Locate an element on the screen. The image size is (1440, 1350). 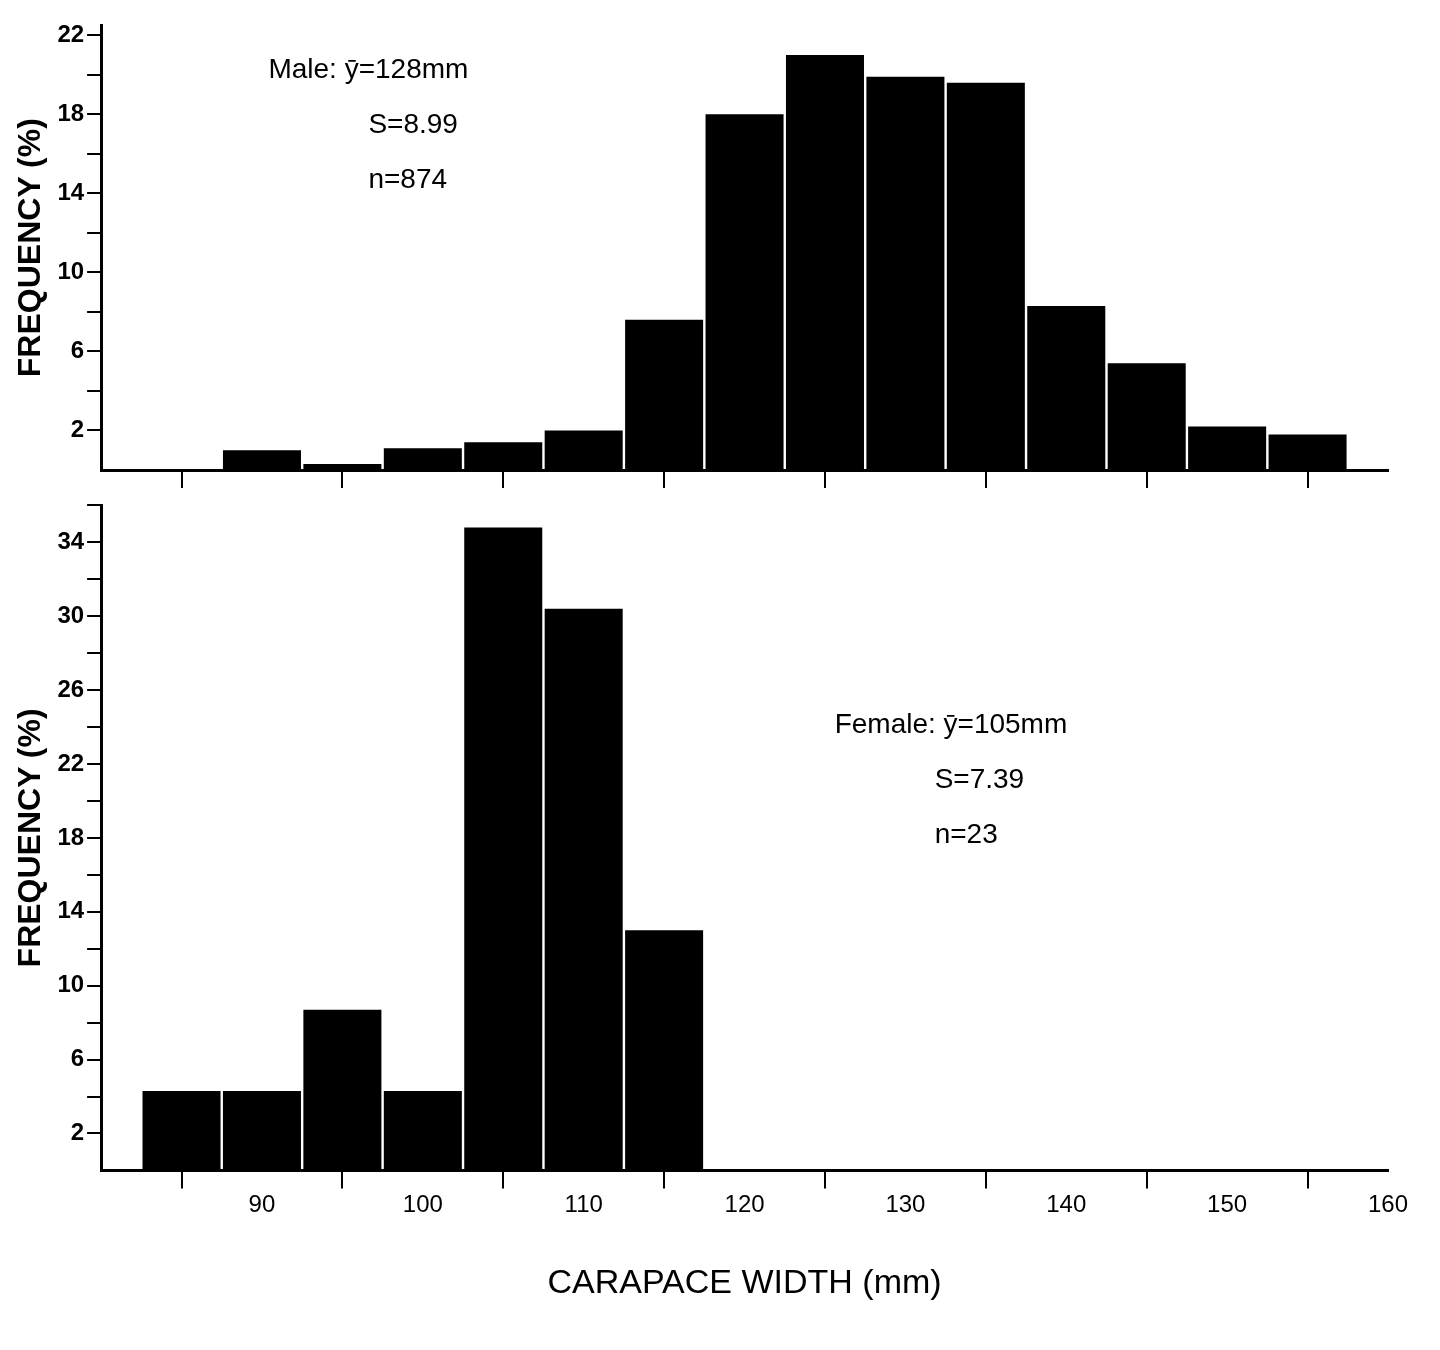
x-tick-label: 90 is located at coordinates (262, 1204).